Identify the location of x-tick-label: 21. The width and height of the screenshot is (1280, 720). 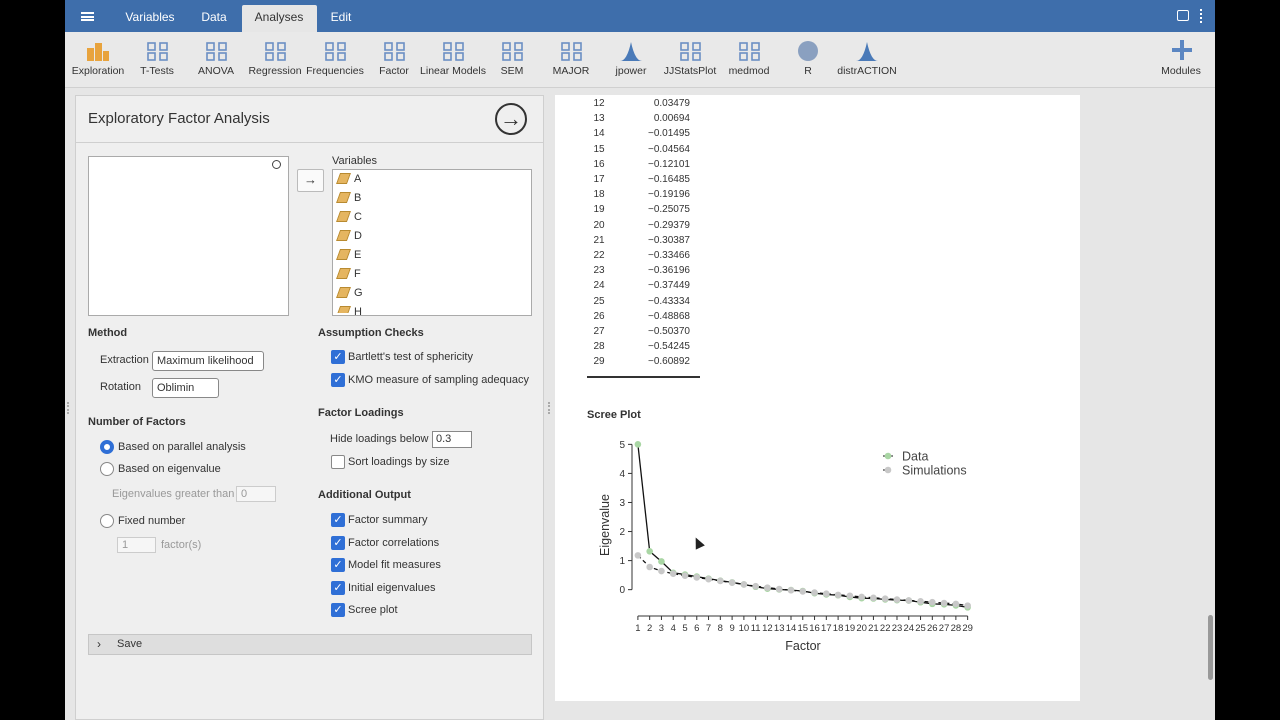
(873, 628).